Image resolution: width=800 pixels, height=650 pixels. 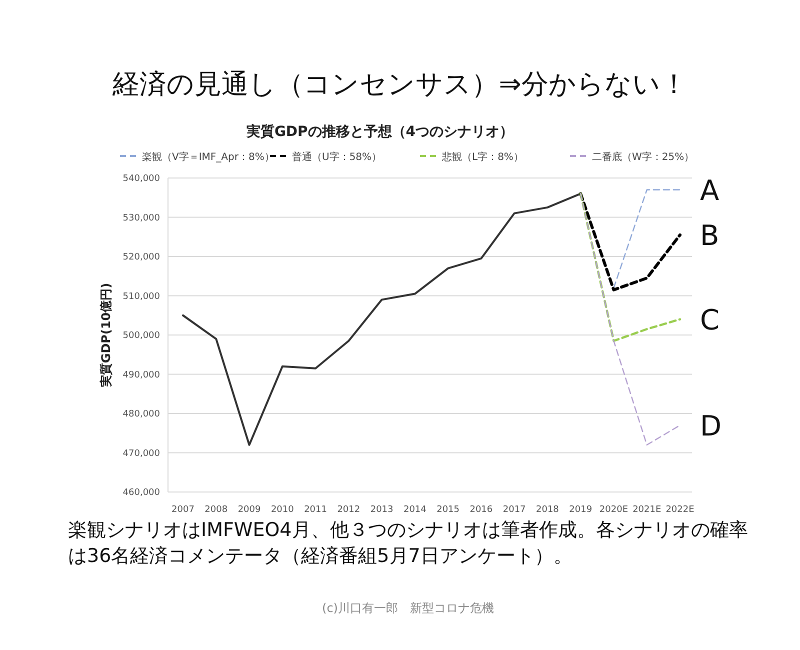 What do you see at coordinates (680, 510) in the screenshot?
I see `x-tick-label: 2022E` at bounding box center [680, 510].